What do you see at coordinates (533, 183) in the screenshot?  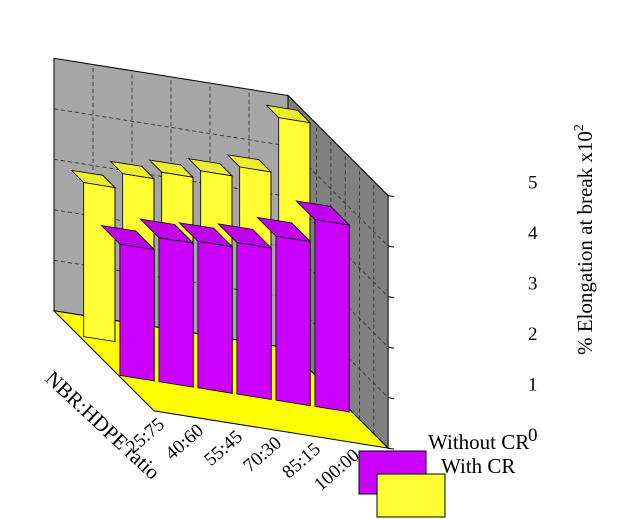 I see `y-tick-label: 5` at bounding box center [533, 183].